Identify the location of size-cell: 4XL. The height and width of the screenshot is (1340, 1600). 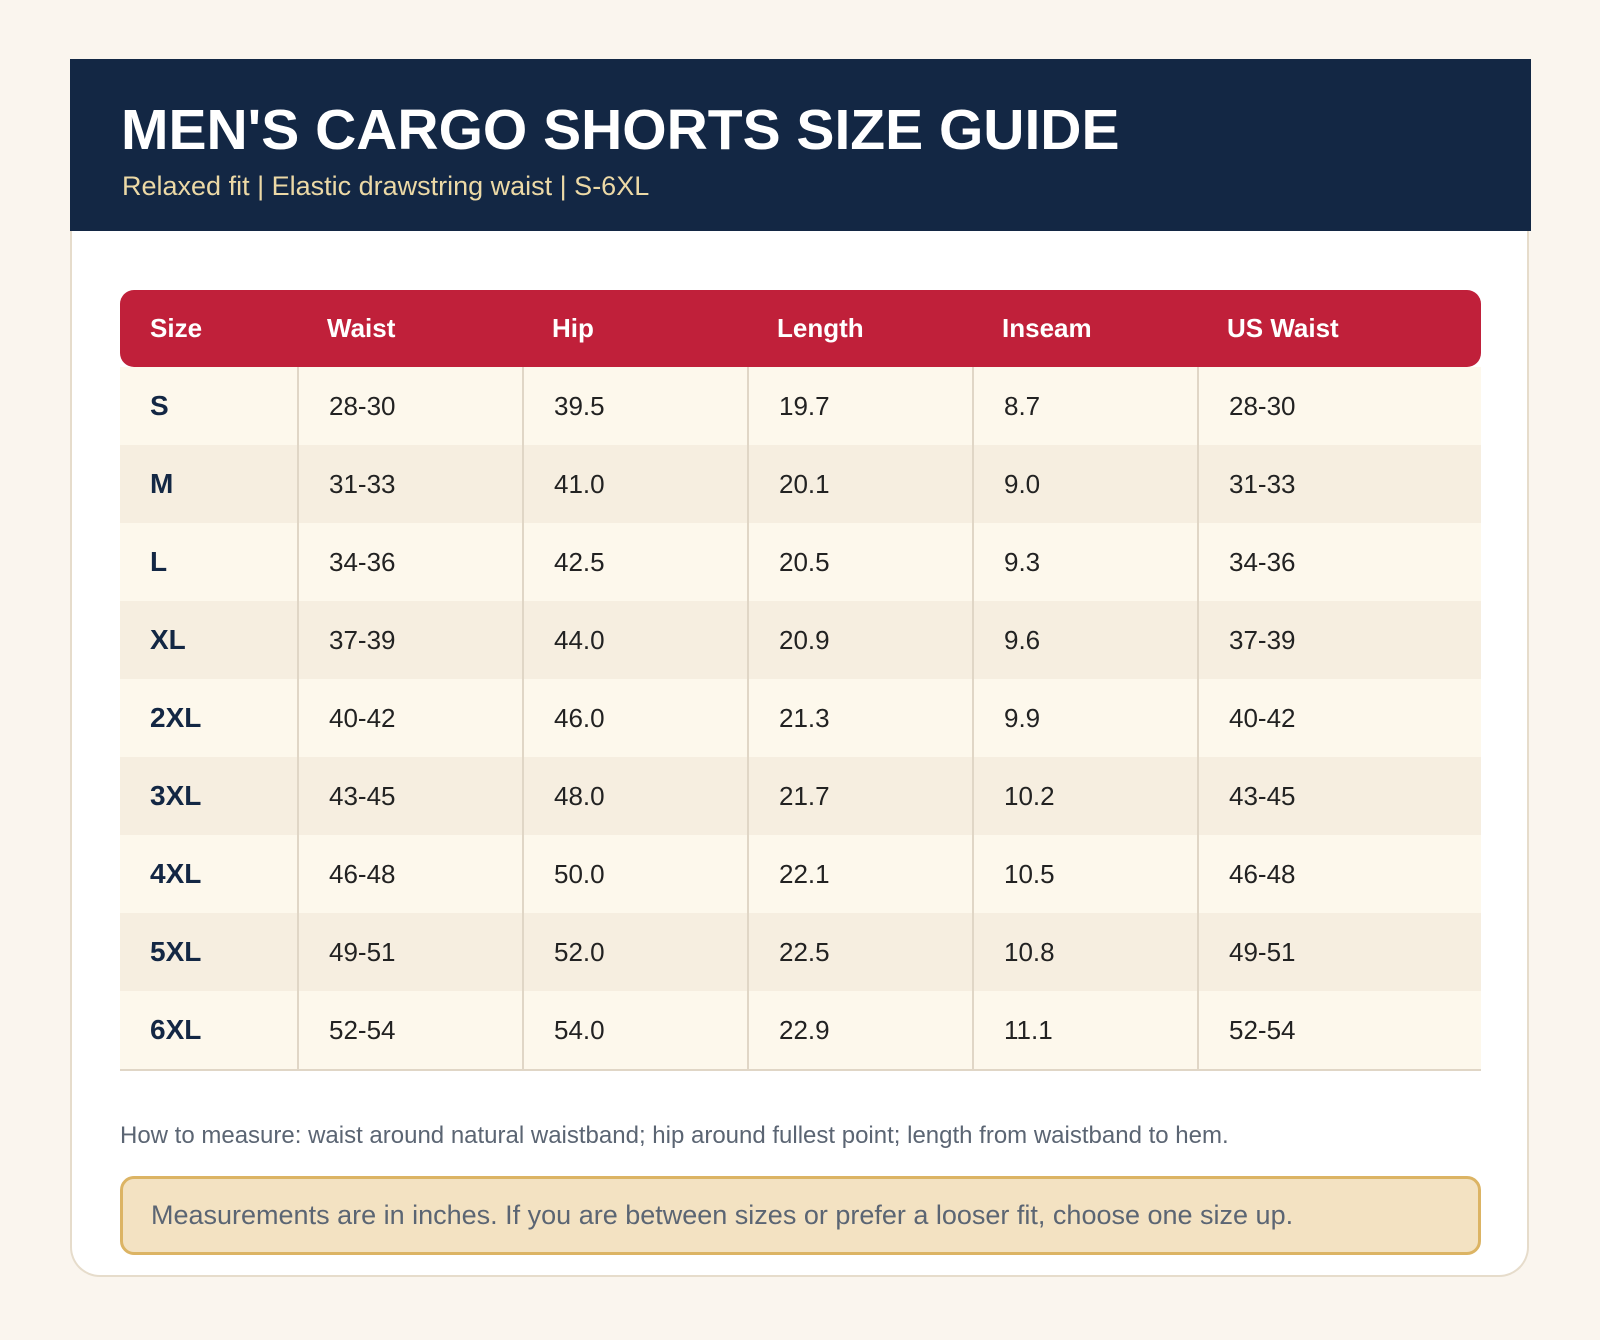
(208, 874).